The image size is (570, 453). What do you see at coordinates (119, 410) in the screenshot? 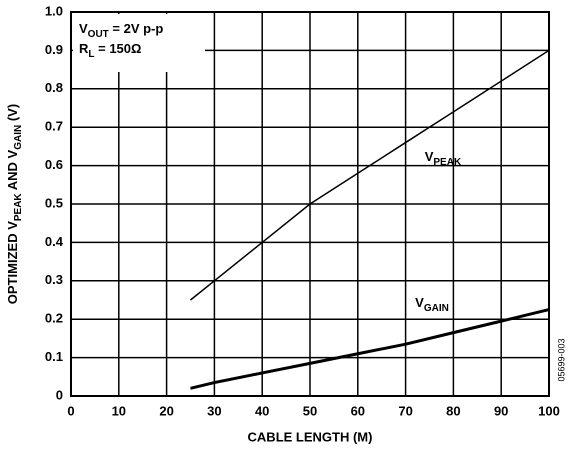
I see `x-tick-label: 10` at bounding box center [119, 410].